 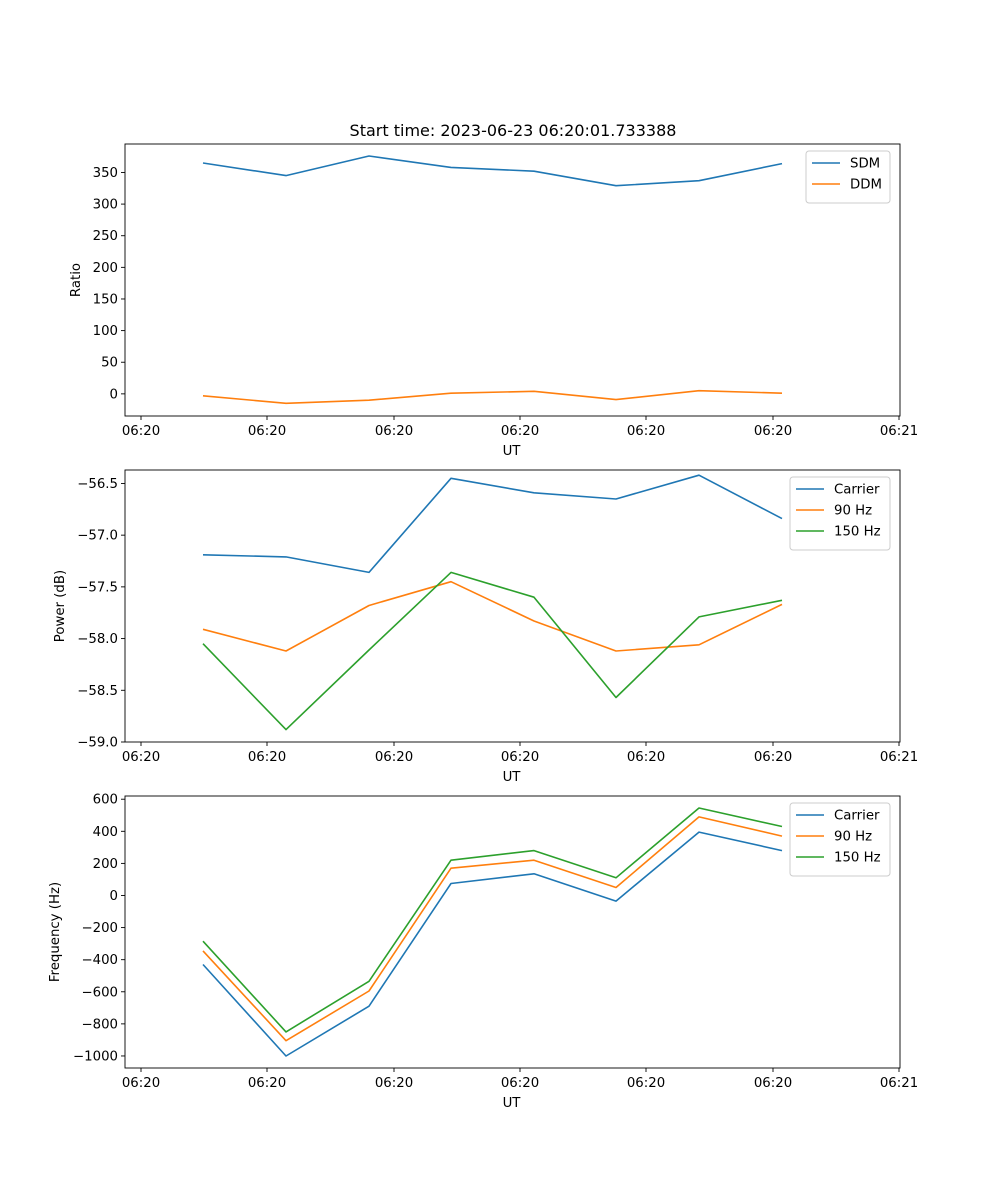 I want to click on y-tick-label: 250, so click(x=105, y=236).